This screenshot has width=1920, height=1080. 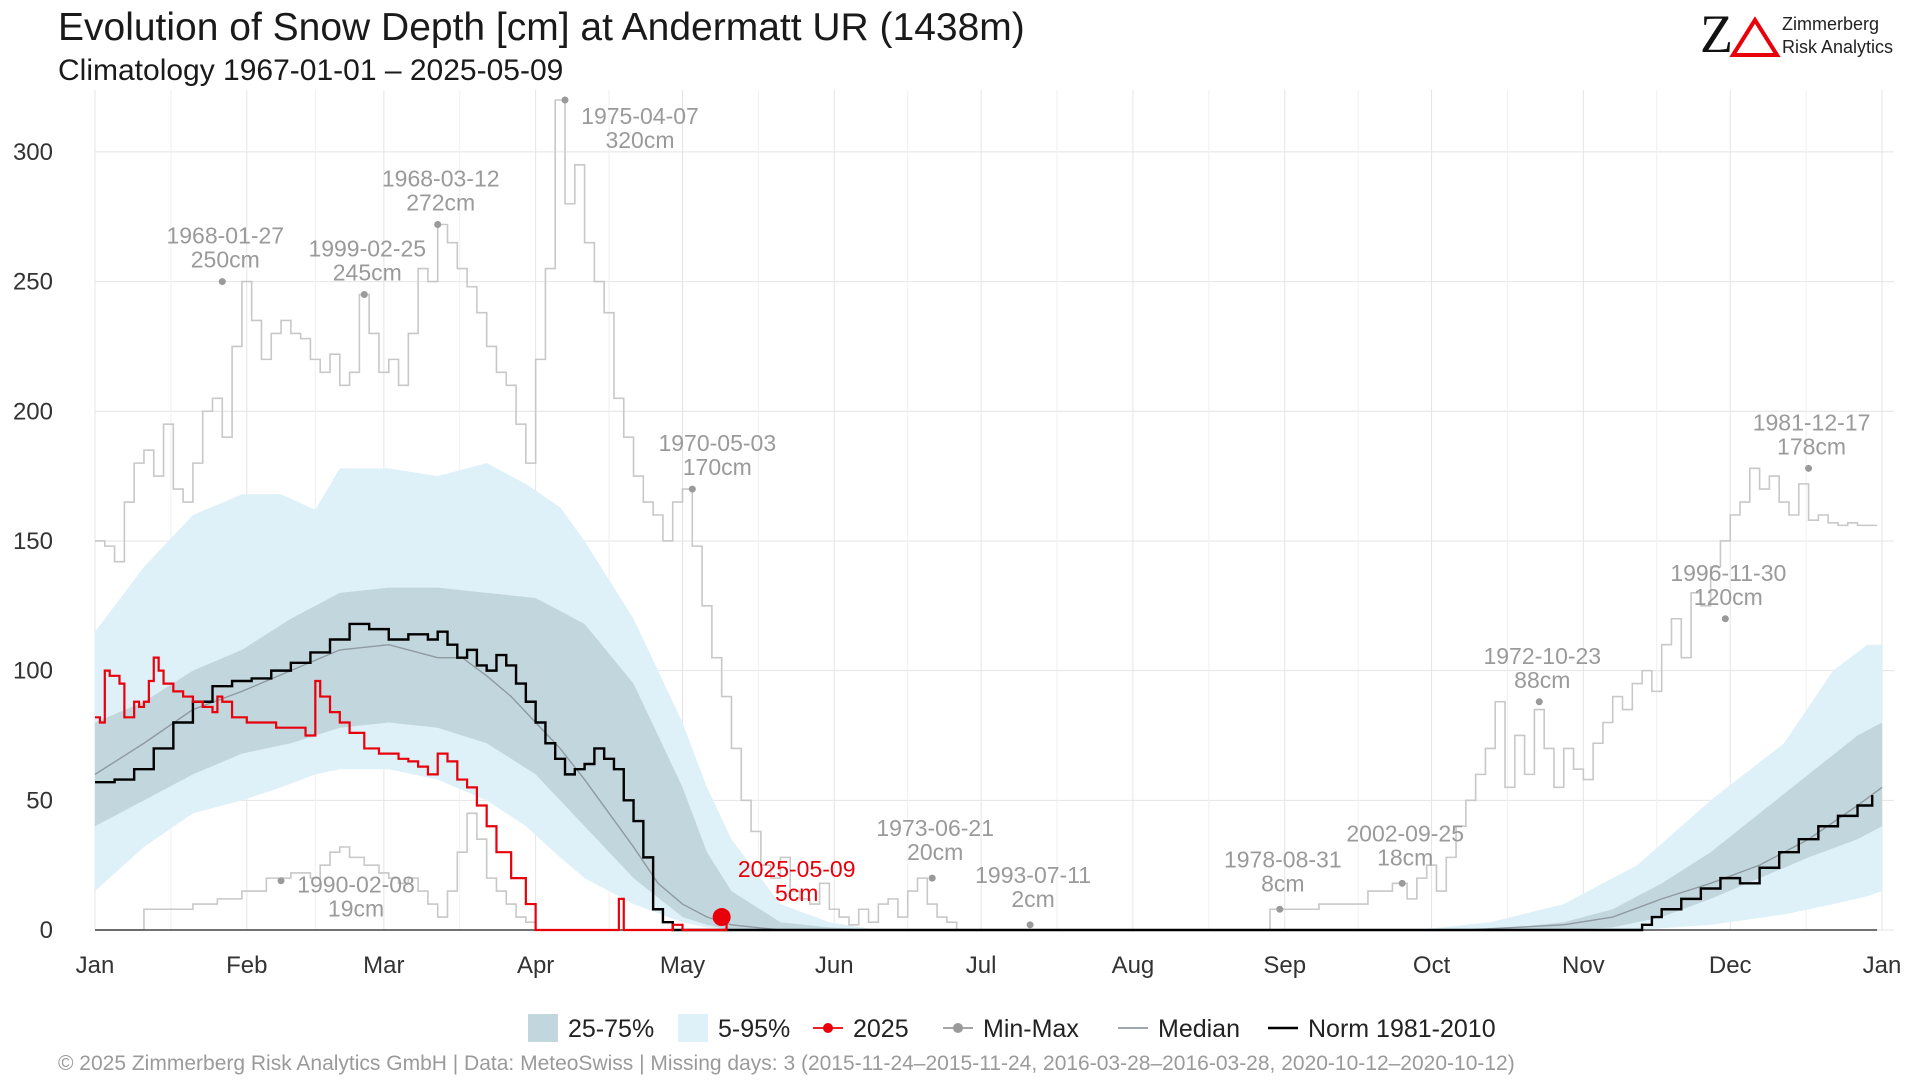 I want to click on annotation-date: 1975-04-07, so click(x=640, y=116).